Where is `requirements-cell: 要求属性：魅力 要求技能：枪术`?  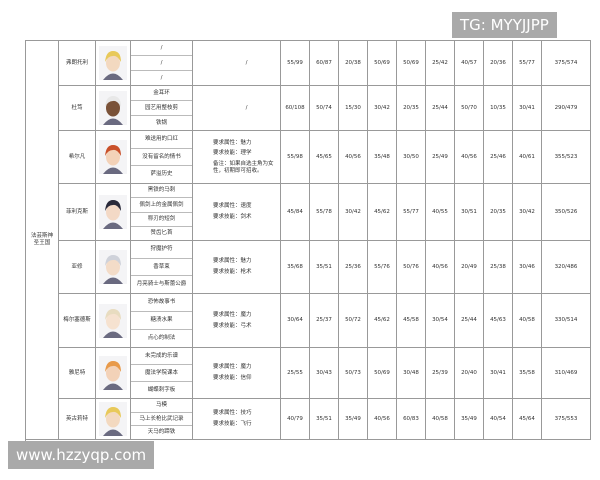 requirements-cell: 要求属性：魅力 要求技能：枪术 is located at coordinates (237, 267).